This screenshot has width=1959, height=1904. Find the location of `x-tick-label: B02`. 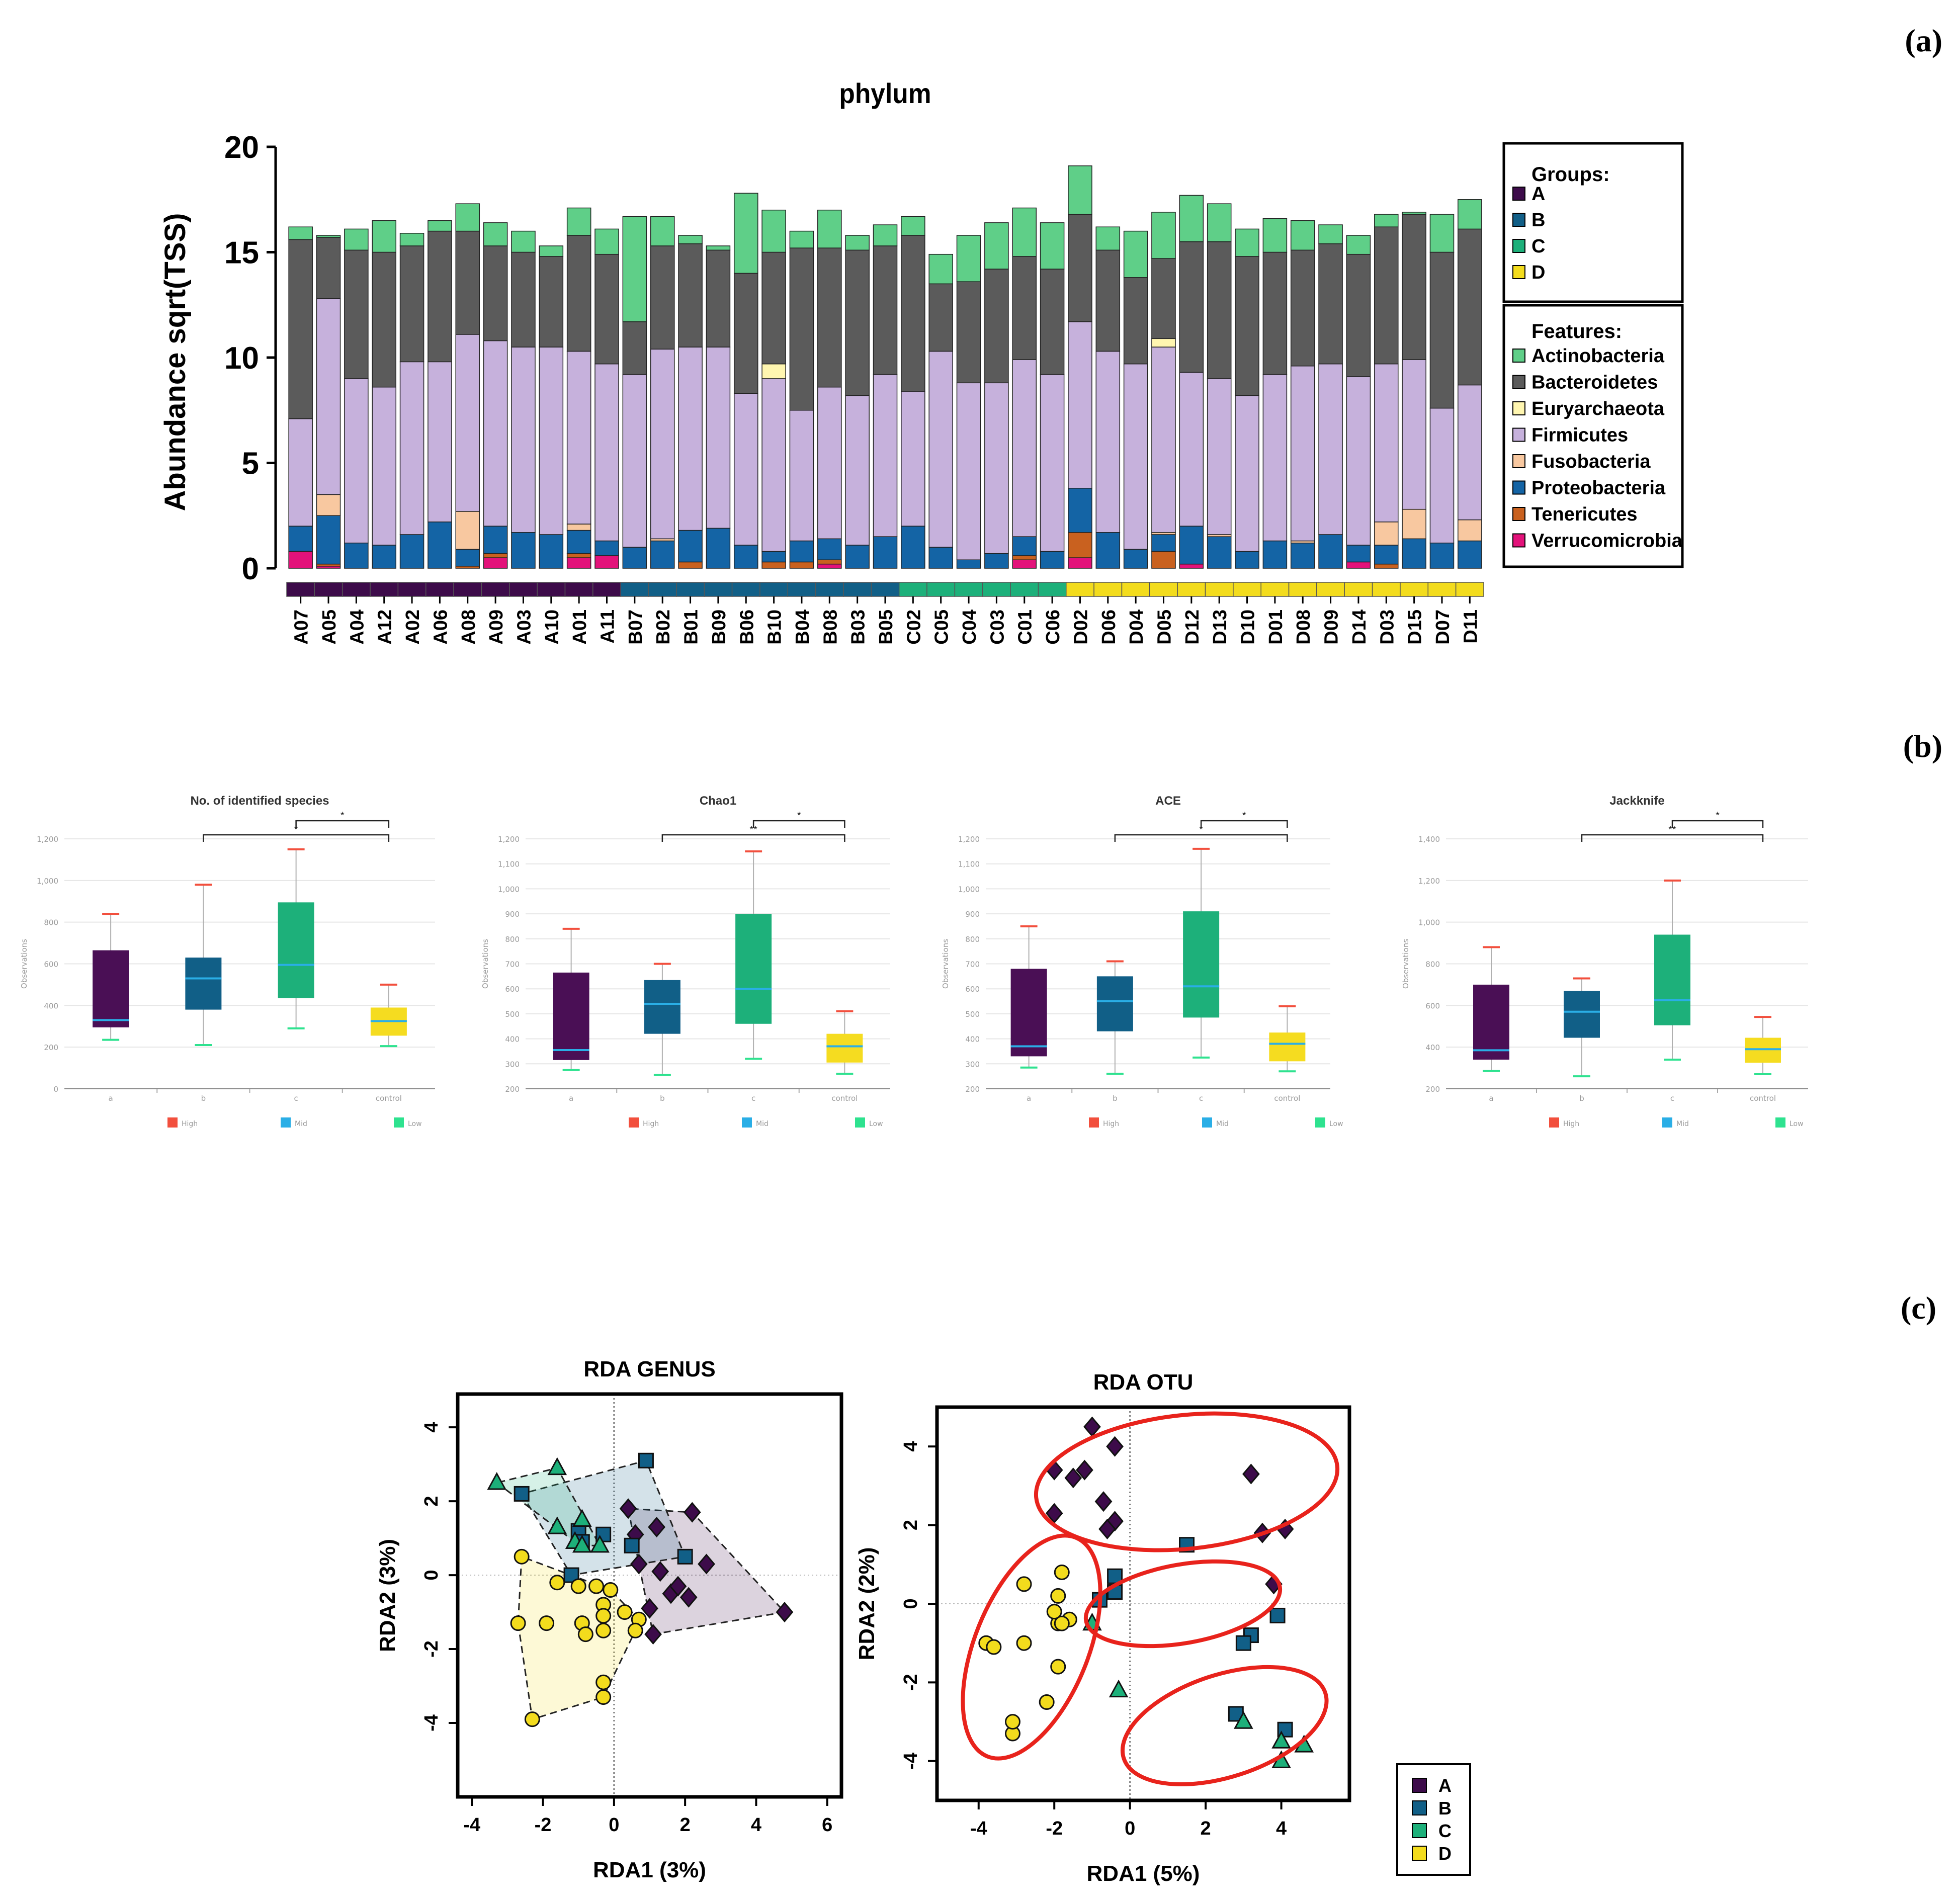

x-tick-label: B02 is located at coordinates (663, 627).